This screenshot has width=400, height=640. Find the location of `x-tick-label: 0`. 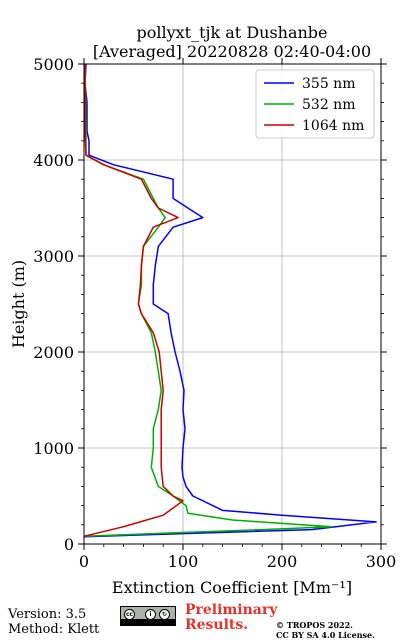

x-tick-label: 0 is located at coordinates (84, 561).